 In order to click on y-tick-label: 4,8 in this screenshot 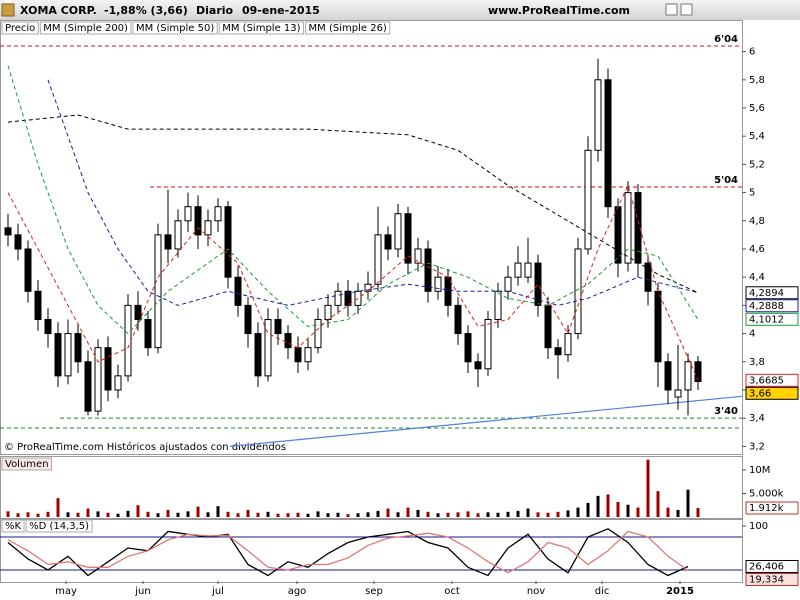, I will do `click(757, 221)`.